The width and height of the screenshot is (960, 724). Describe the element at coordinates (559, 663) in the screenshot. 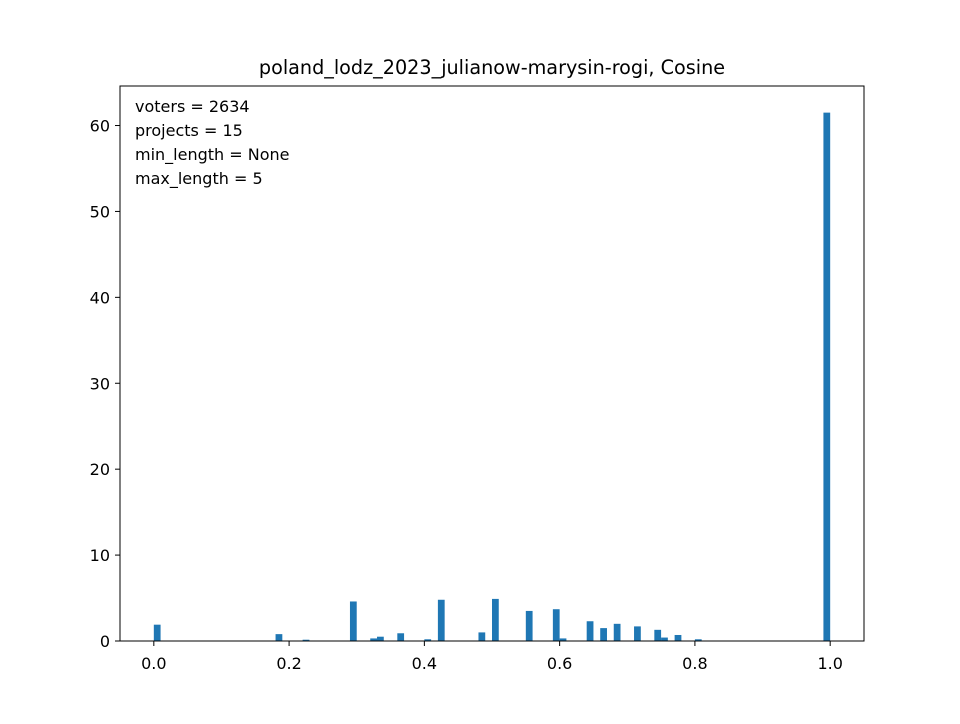

I see `x-tick-label: 0.6` at that location.